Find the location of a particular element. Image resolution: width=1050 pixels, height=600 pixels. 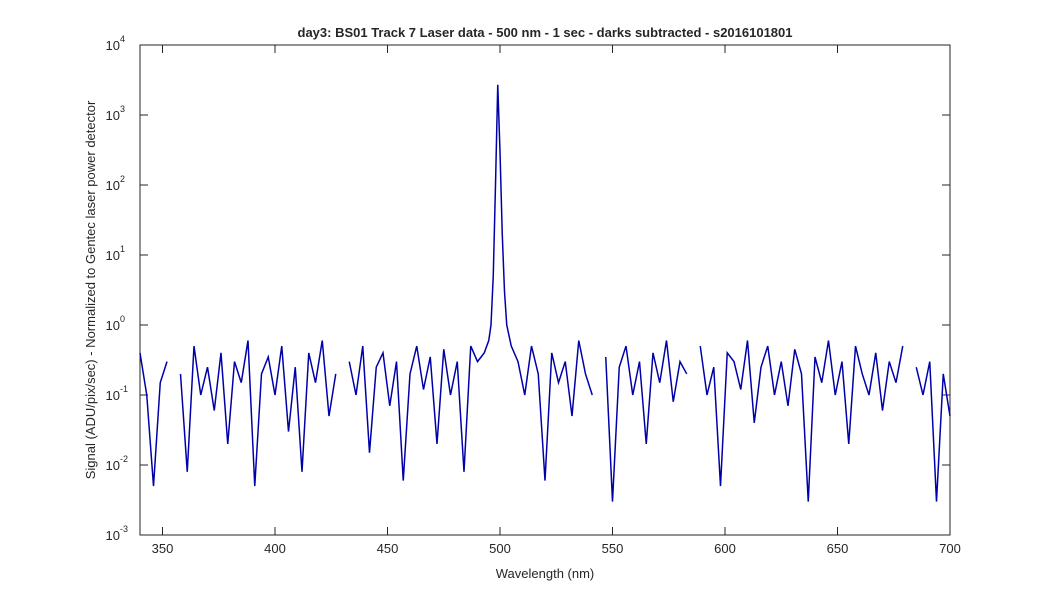

y-tick-exponent: 0 is located at coordinates (122, 319).